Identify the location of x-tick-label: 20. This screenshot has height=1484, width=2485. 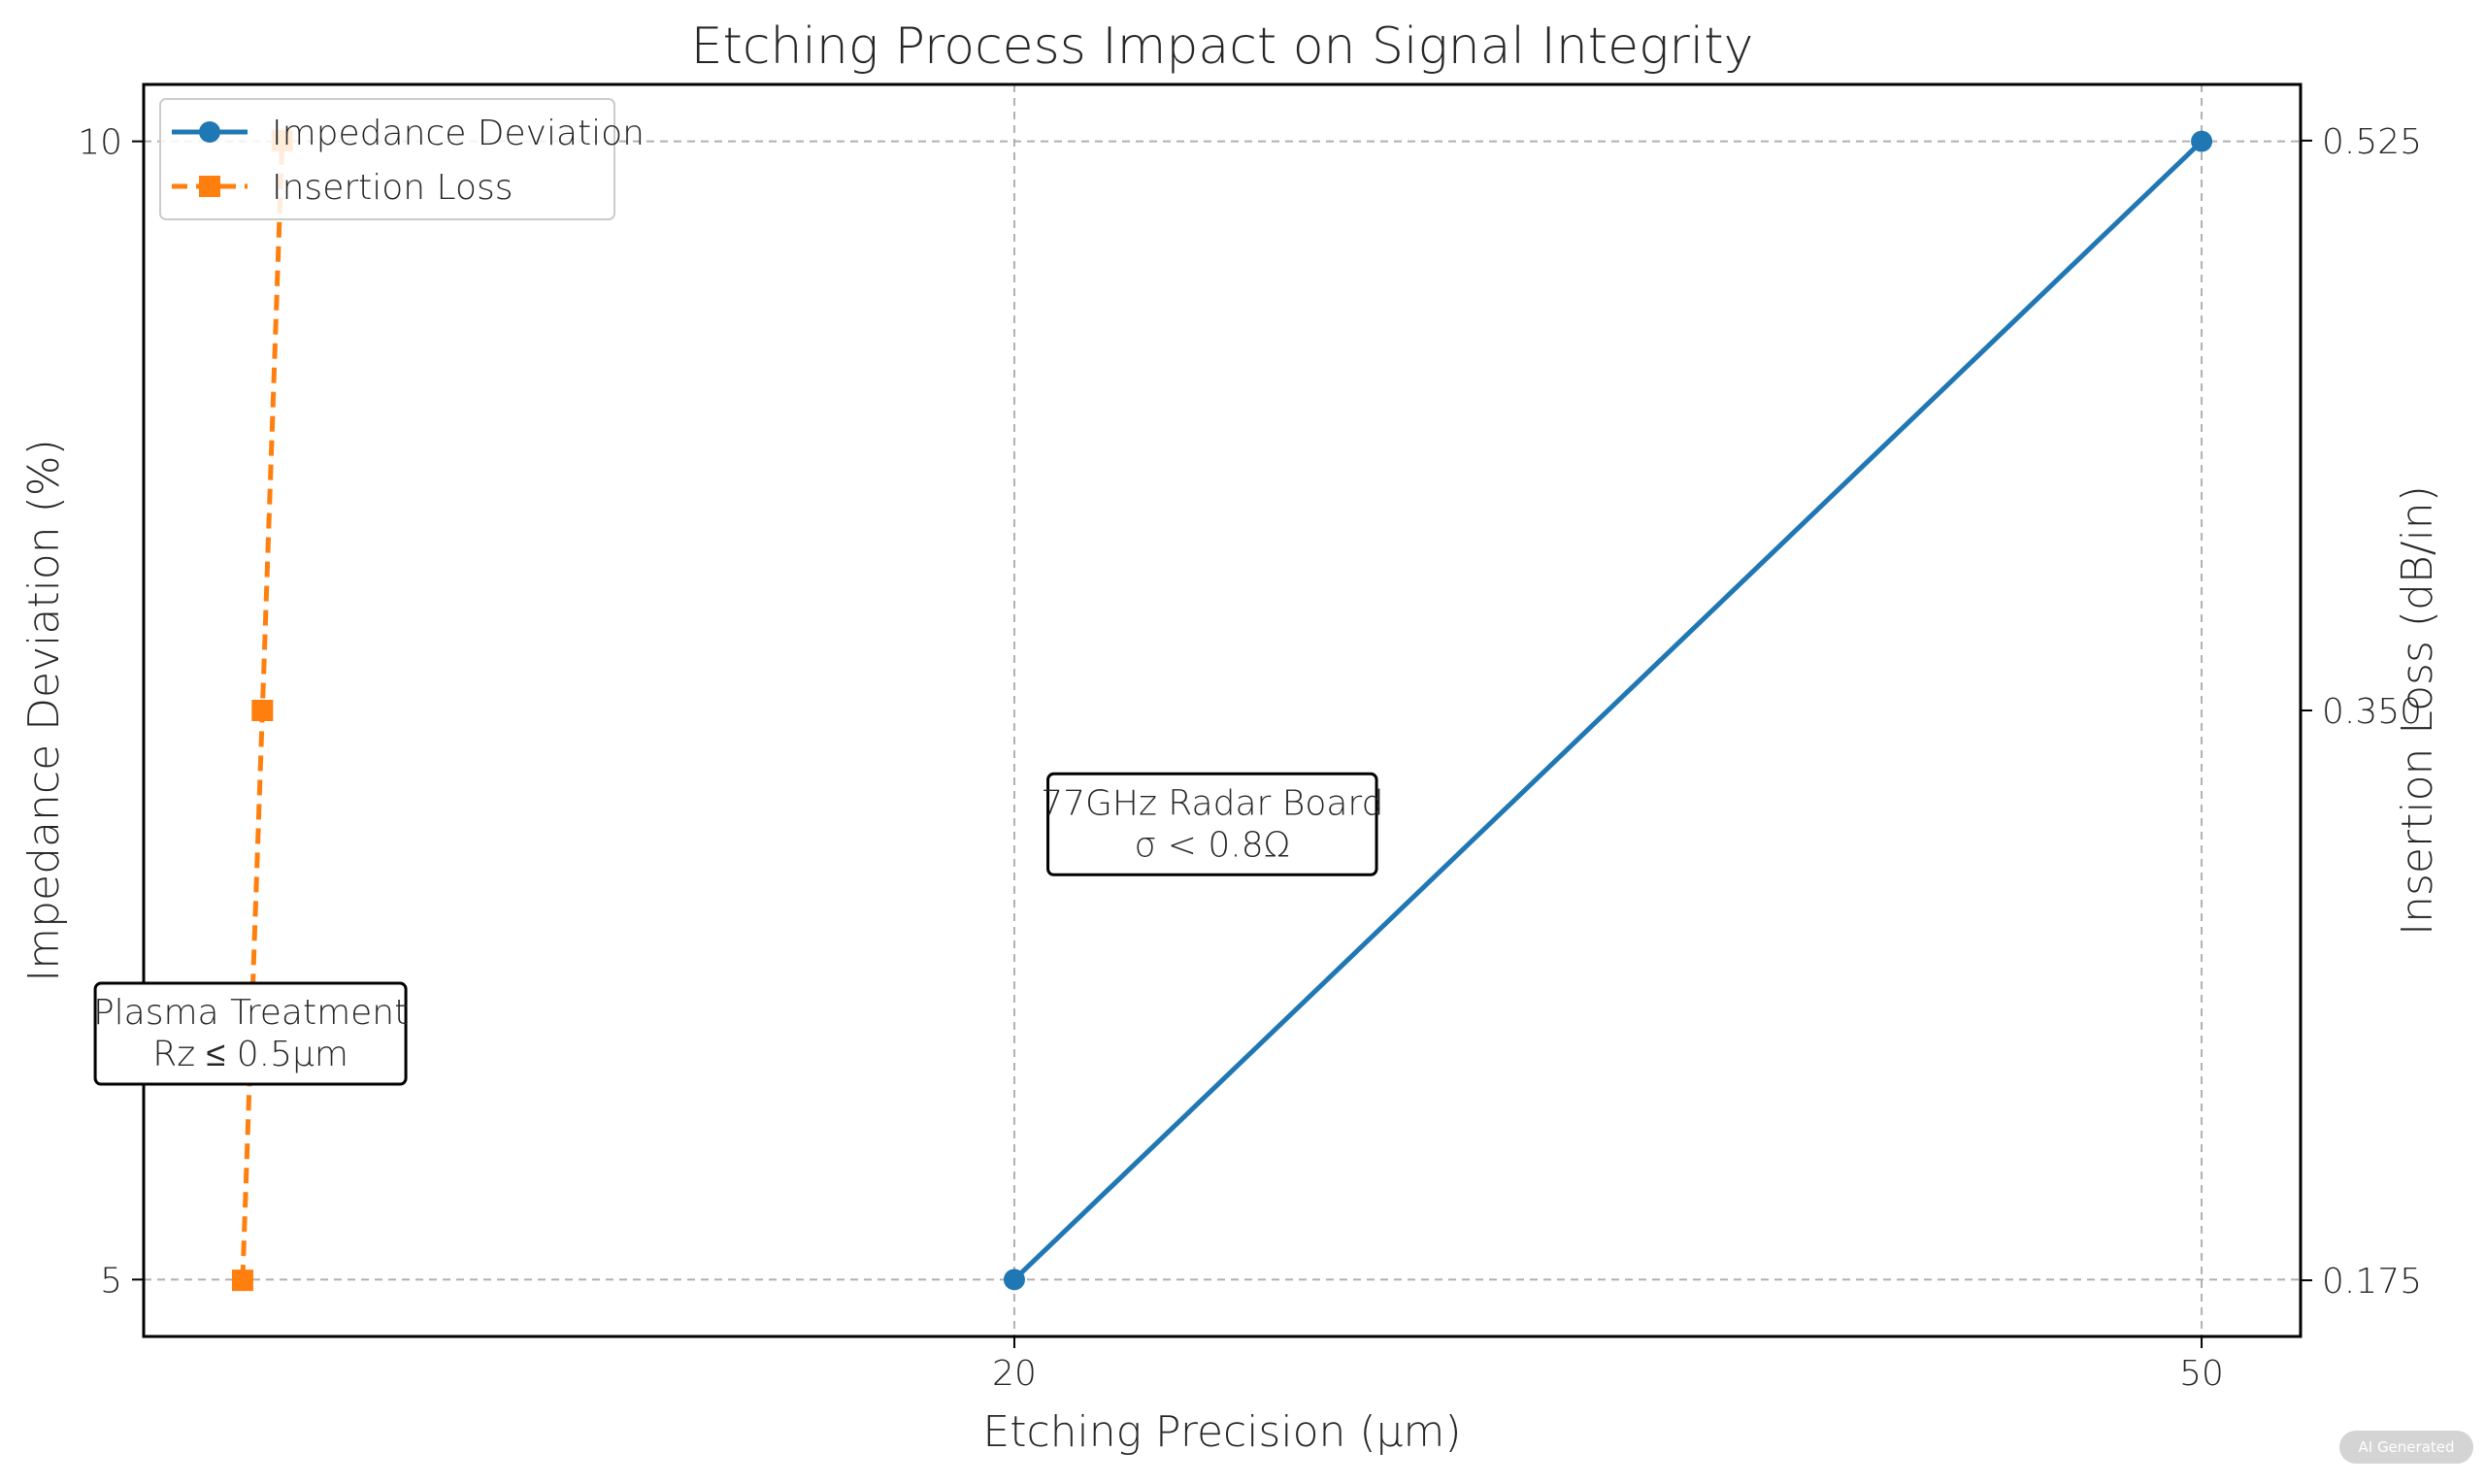
(1014, 1374).